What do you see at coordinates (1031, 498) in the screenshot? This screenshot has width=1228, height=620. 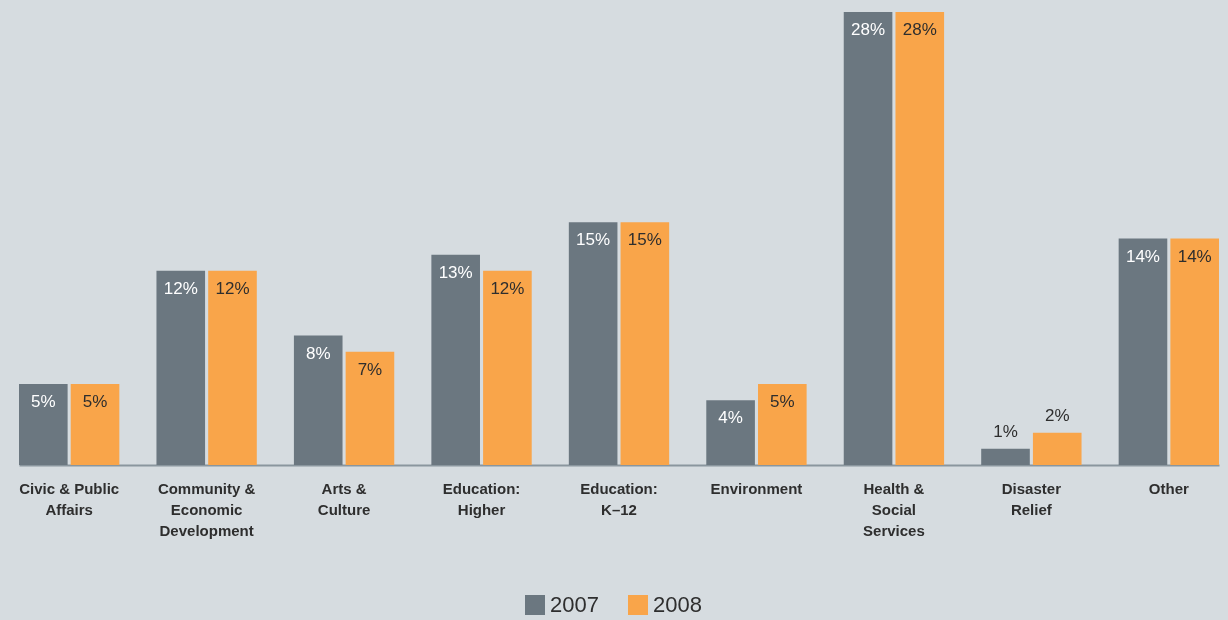 I see `x-tick-label: Disaster Relief` at bounding box center [1031, 498].